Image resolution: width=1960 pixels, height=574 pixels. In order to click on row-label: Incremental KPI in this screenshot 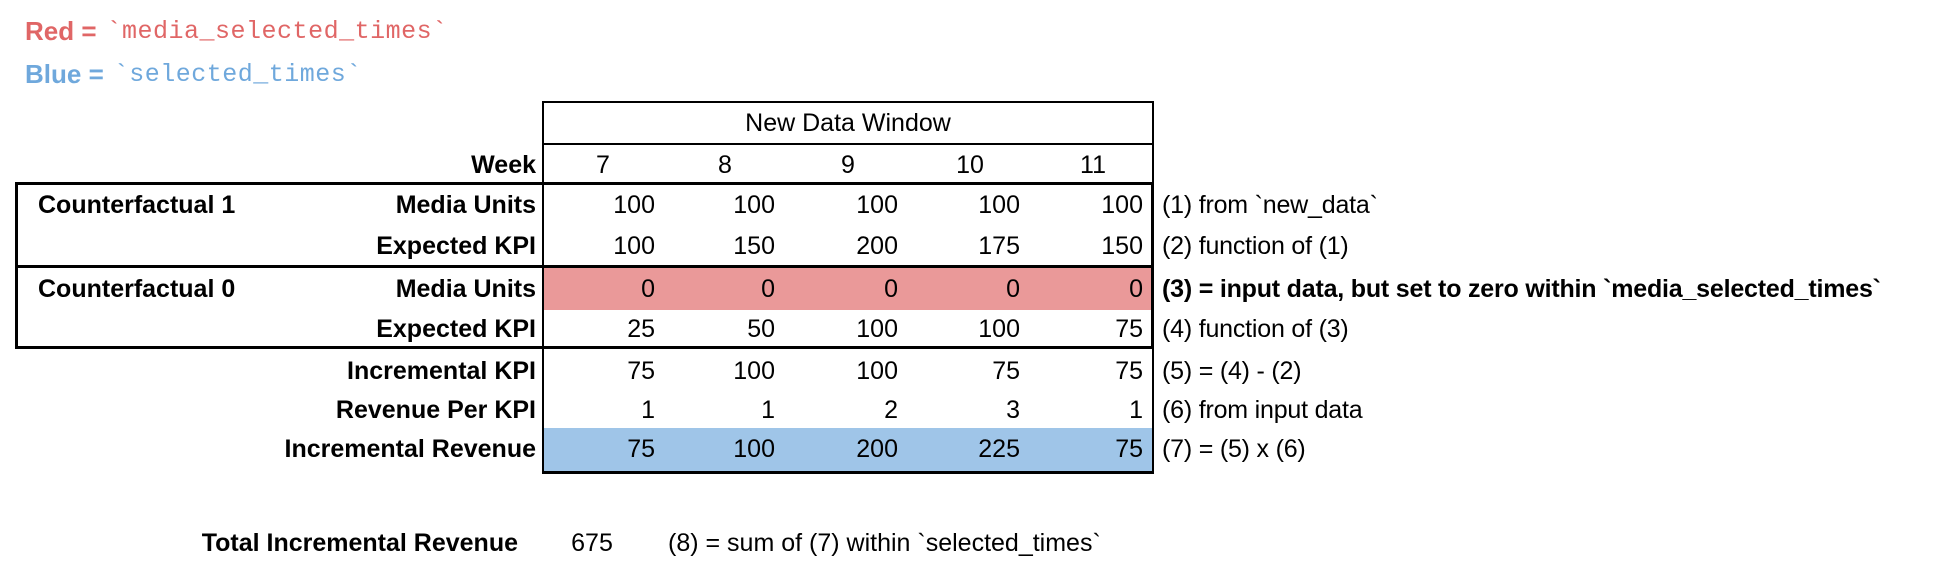, I will do `click(441, 370)`.